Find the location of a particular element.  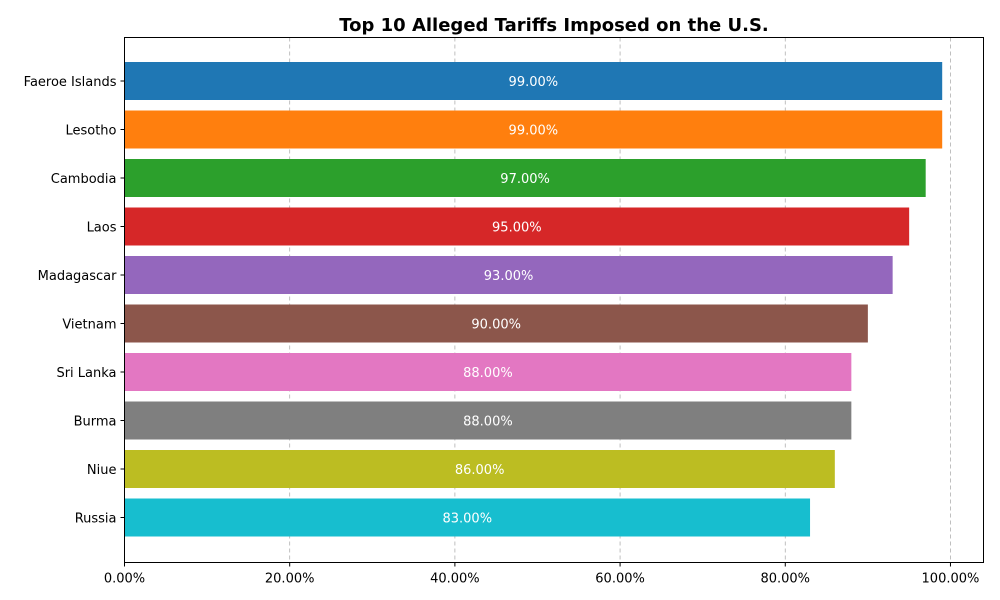

y-tick-label: Niue is located at coordinates (102, 470).